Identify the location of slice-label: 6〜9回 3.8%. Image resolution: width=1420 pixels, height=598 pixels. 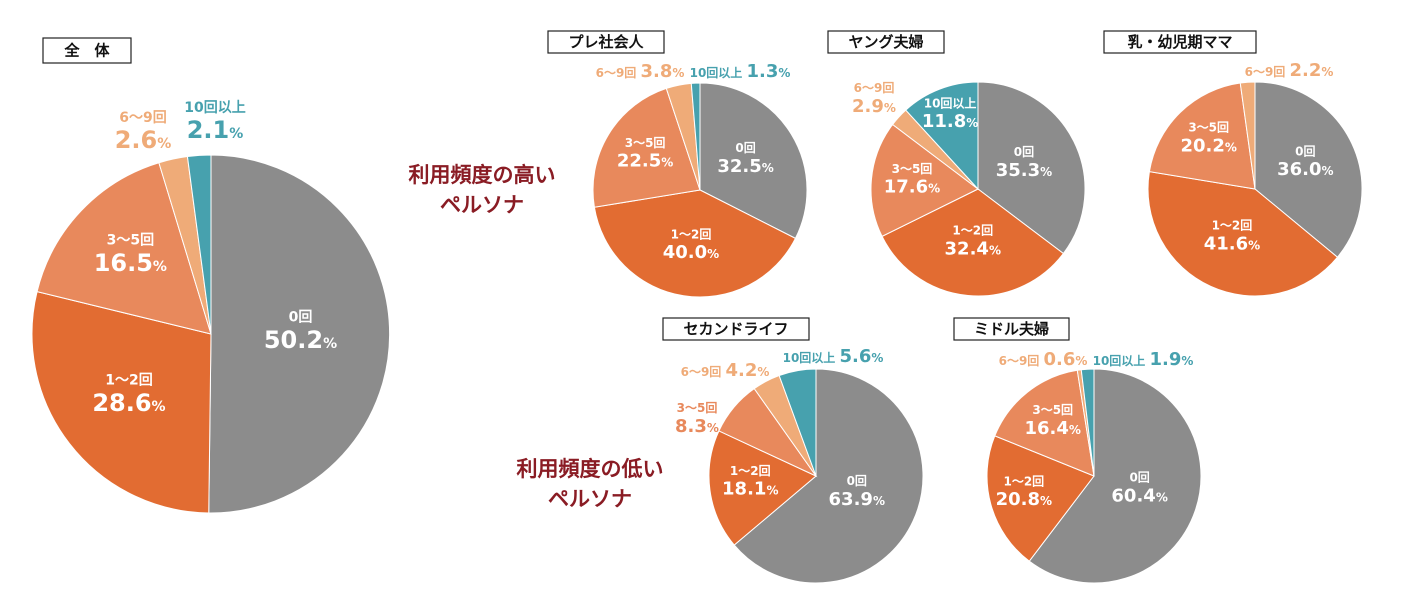
(640, 71).